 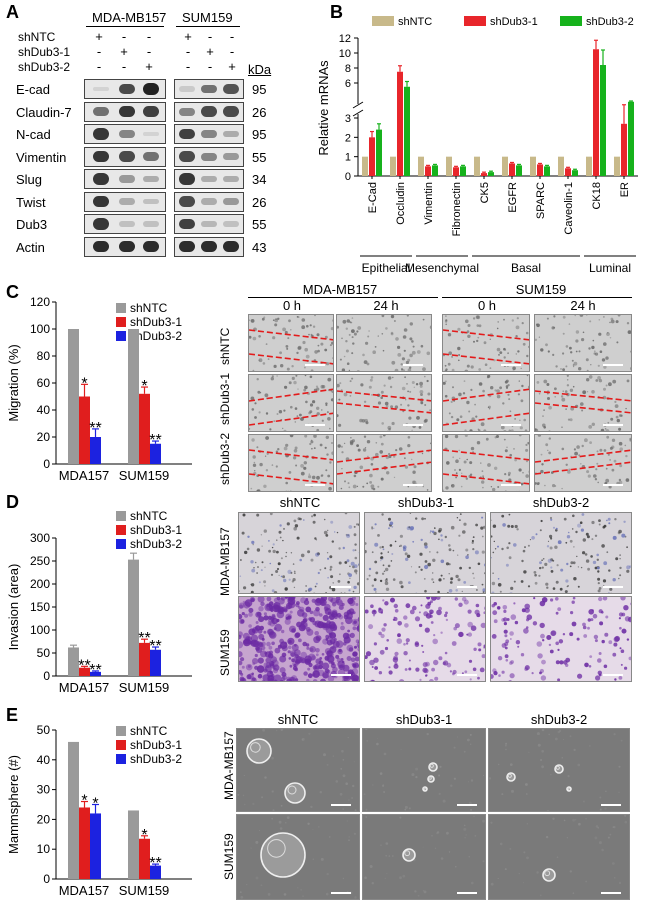 What do you see at coordinates (40, 561) in the screenshot?
I see `y-tick-label: 250` at bounding box center [40, 561].